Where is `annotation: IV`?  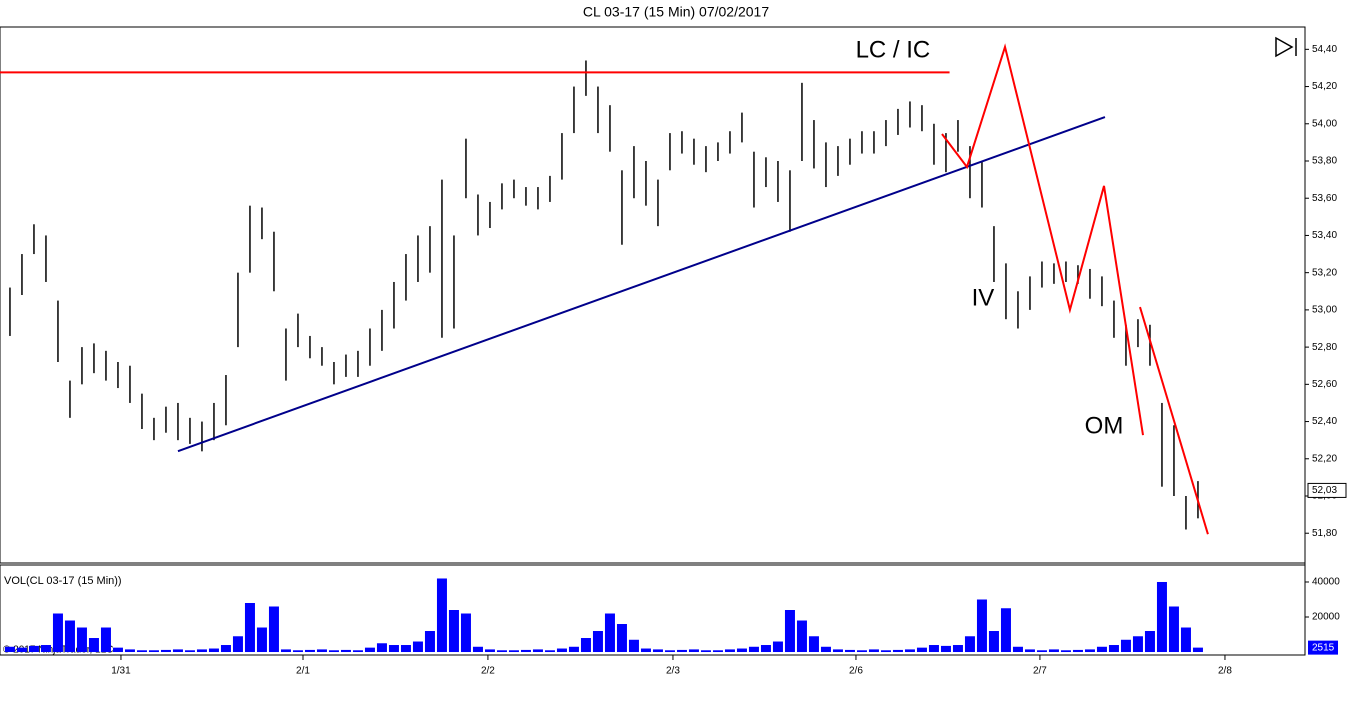
annotation: IV is located at coordinates (983, 297).